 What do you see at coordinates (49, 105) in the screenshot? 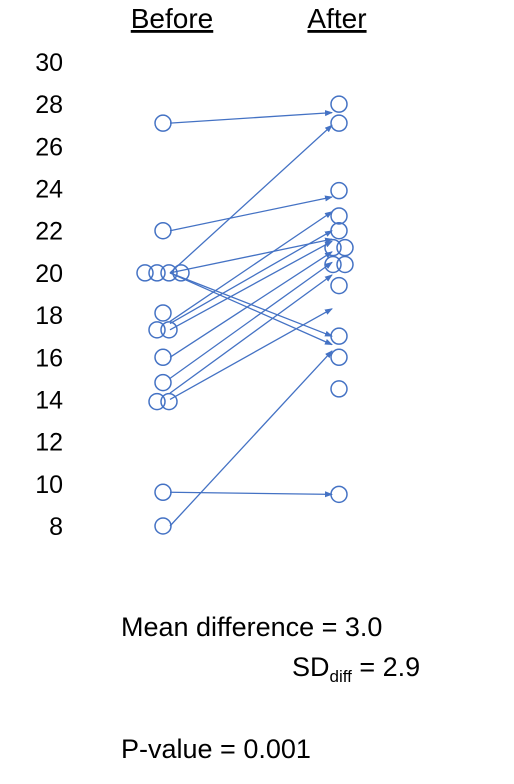
I see `y-tick-label: 28` at bounding box center [49, 105].